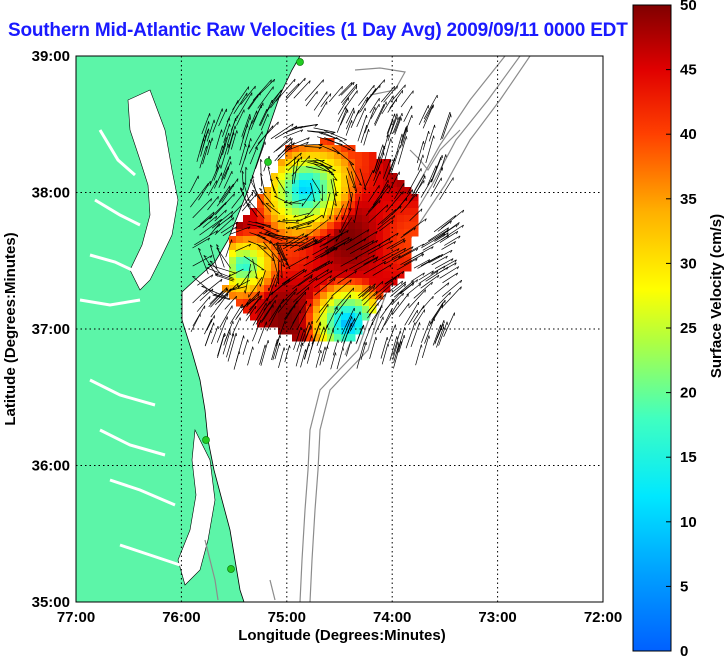  What do you see at coordinates (117, 153) in the screenshot?
I see `river` at bounding box center [117, 153].